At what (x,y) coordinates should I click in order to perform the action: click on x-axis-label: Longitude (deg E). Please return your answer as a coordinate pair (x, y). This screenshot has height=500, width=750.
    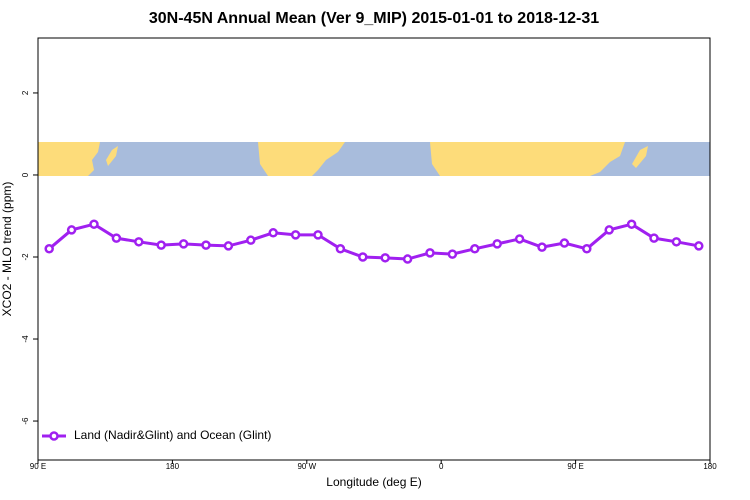
    Looking at the image, I should click on (373, 482).